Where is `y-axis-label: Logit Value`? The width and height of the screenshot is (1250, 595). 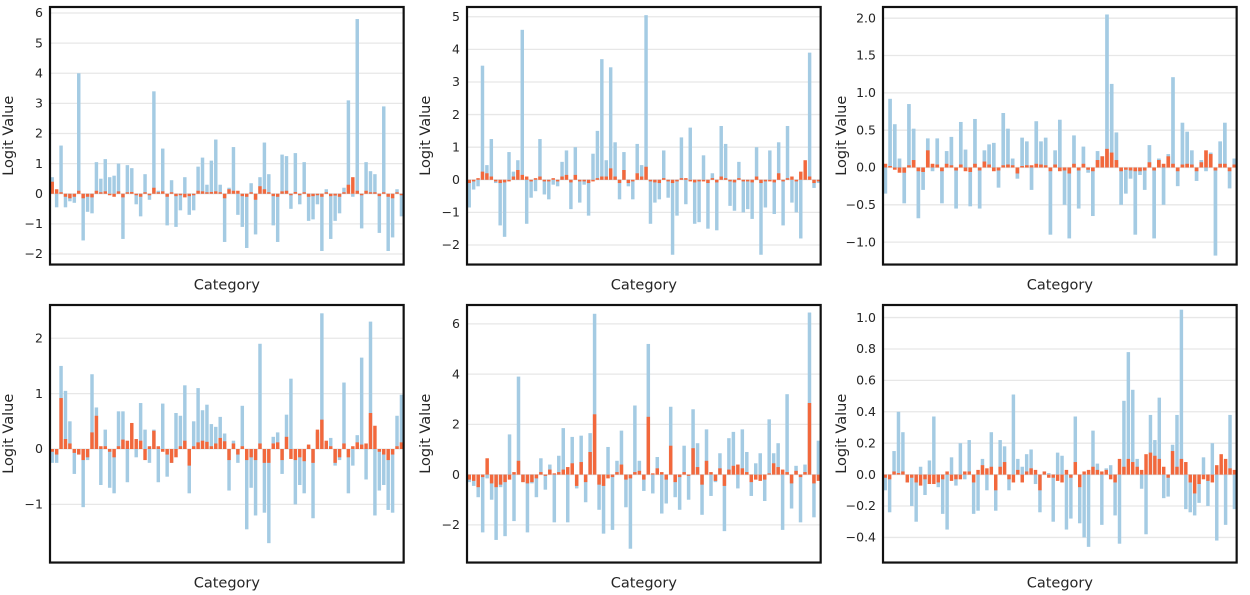
y-axis-label: Logit Value is located at coordinates (842, 136).